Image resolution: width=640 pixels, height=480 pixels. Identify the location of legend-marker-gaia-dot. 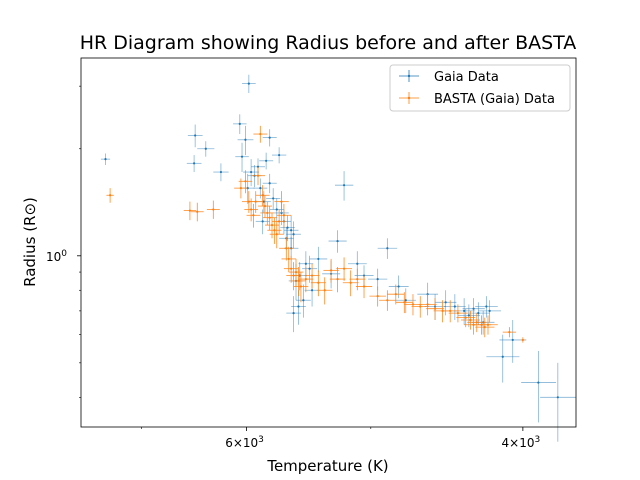
(409, 76).